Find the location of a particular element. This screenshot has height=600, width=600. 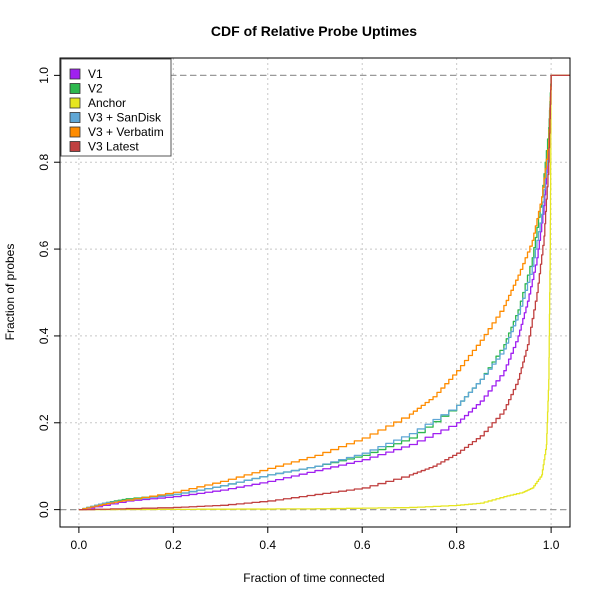

x-tick-label: 0.8 is located at coordinates (456, 545).